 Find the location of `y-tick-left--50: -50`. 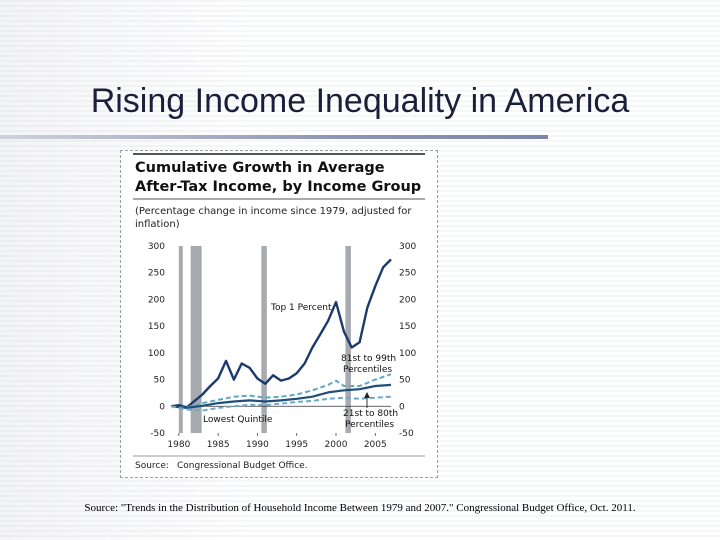

y-tick-left--50: -50 is located at coordinates (157, 434).